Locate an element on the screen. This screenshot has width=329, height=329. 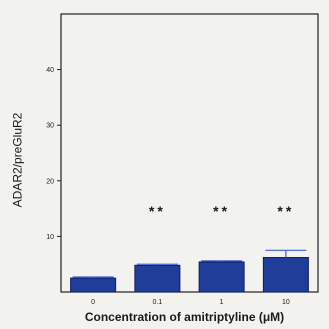
y-axis-label: ADAR2/preGluR2 is located at coordinates (17, 160).